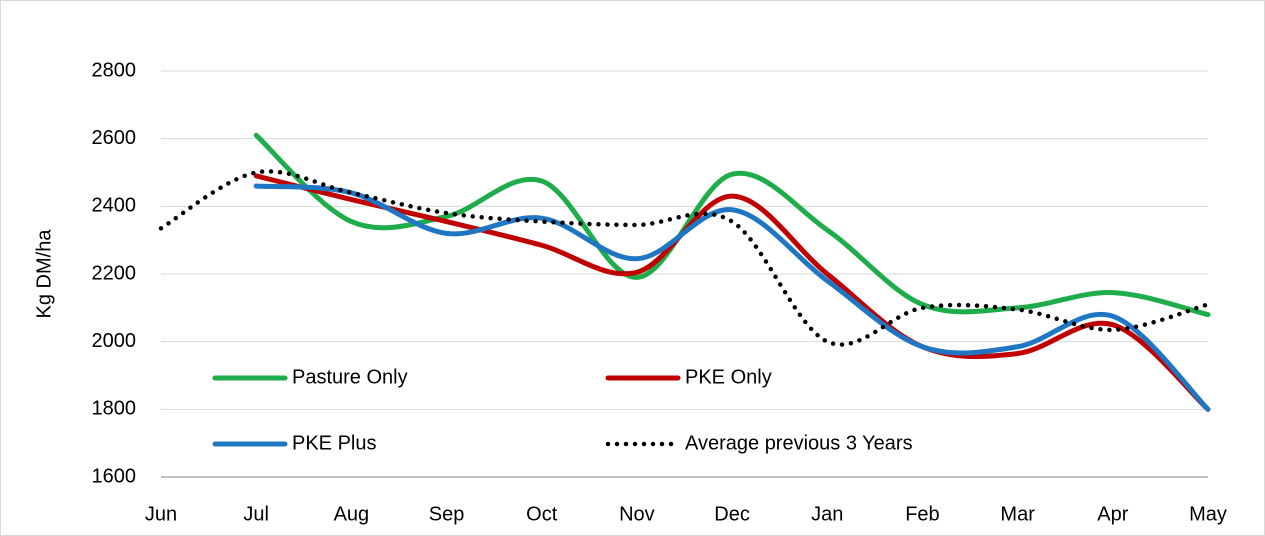 The height and width of the screenshot is (536, 1265). Describe the element at coordinates (799, 443) in the screenshot. I see `legend-label: Average previous 3 Years` at that location.